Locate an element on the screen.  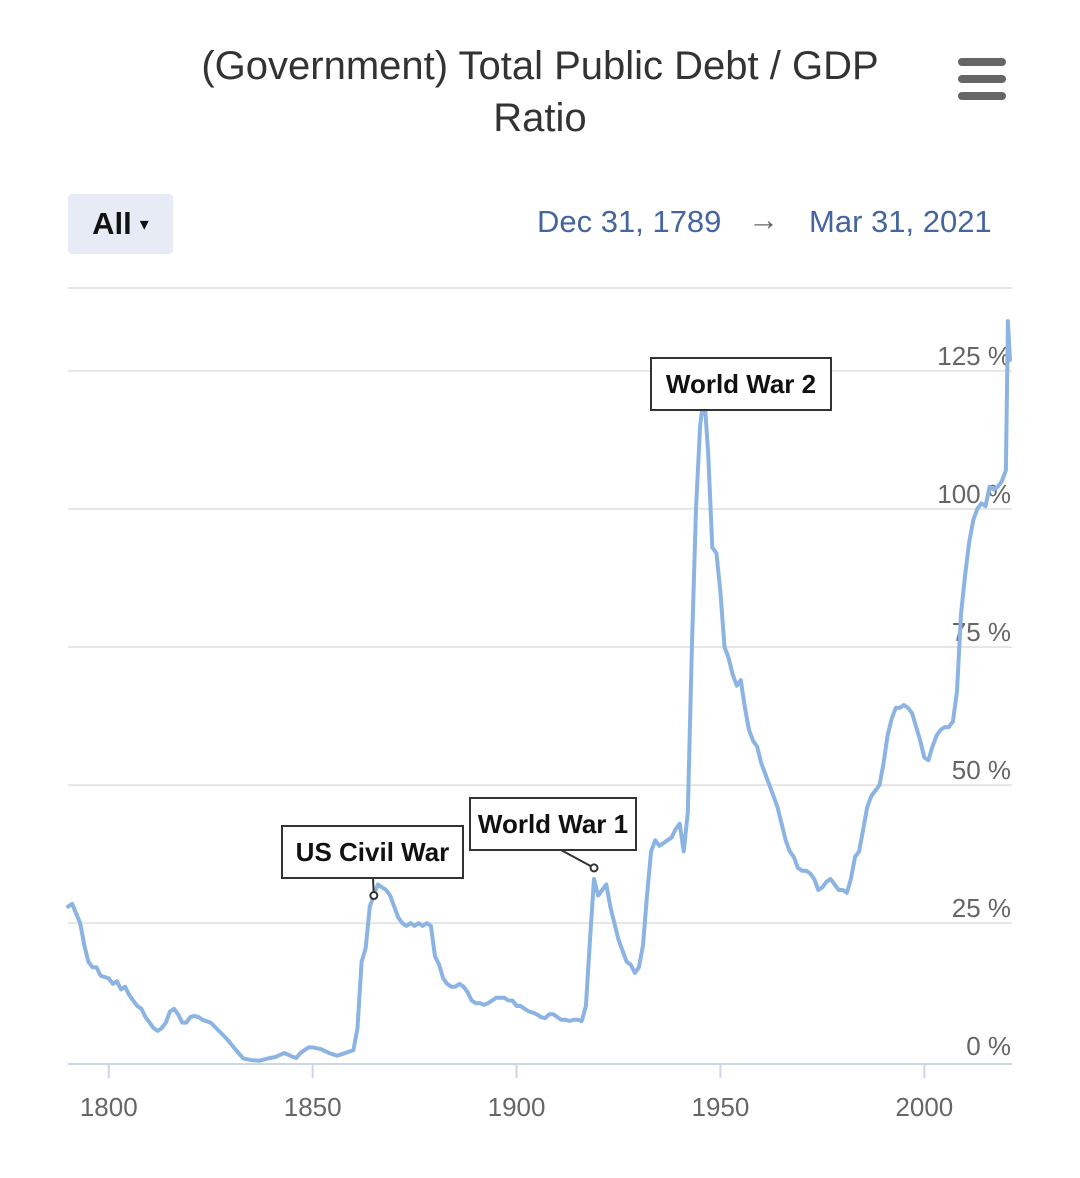
range-selector-label: All is located at coordinates (112, 223).